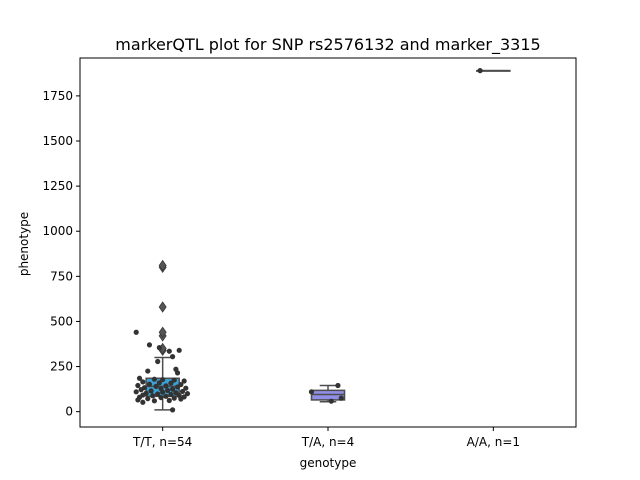 The height and width of the screenshot is (480, 640). Describe the element at coordinates (57, 96) in the screenshot. I see `y-tick-label: 1750` at that location.